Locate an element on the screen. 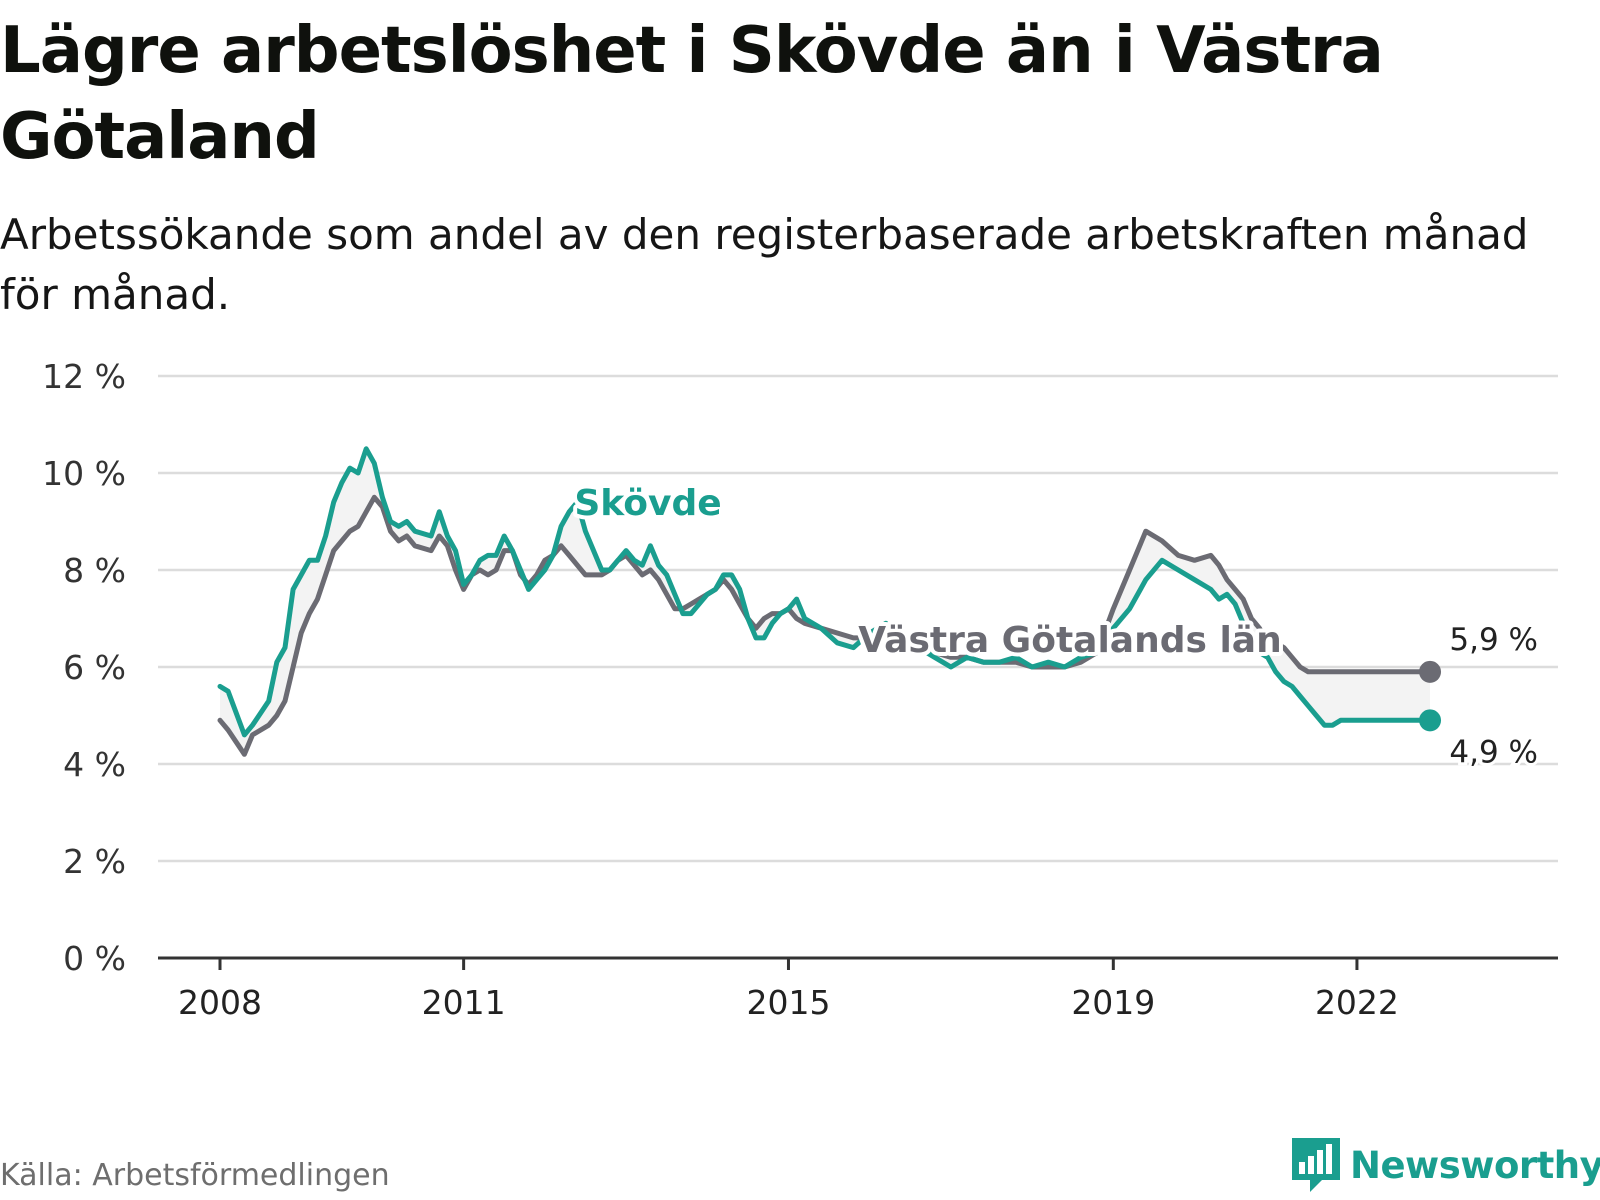  series-label-vastra-gotaland: Västra Götalands län is located at coordinates (1069, 640).